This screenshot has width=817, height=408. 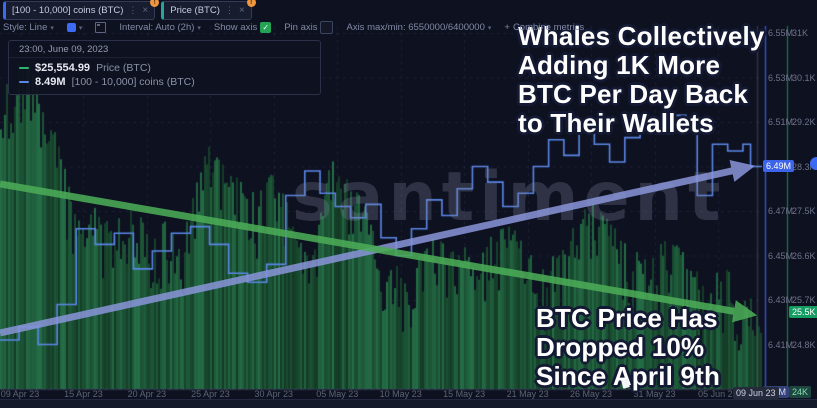 What do you see at coordinates (627, 318) in the screenshot?
I see `annotation-line: BTC Price Has` at bounding box center [627, 318].